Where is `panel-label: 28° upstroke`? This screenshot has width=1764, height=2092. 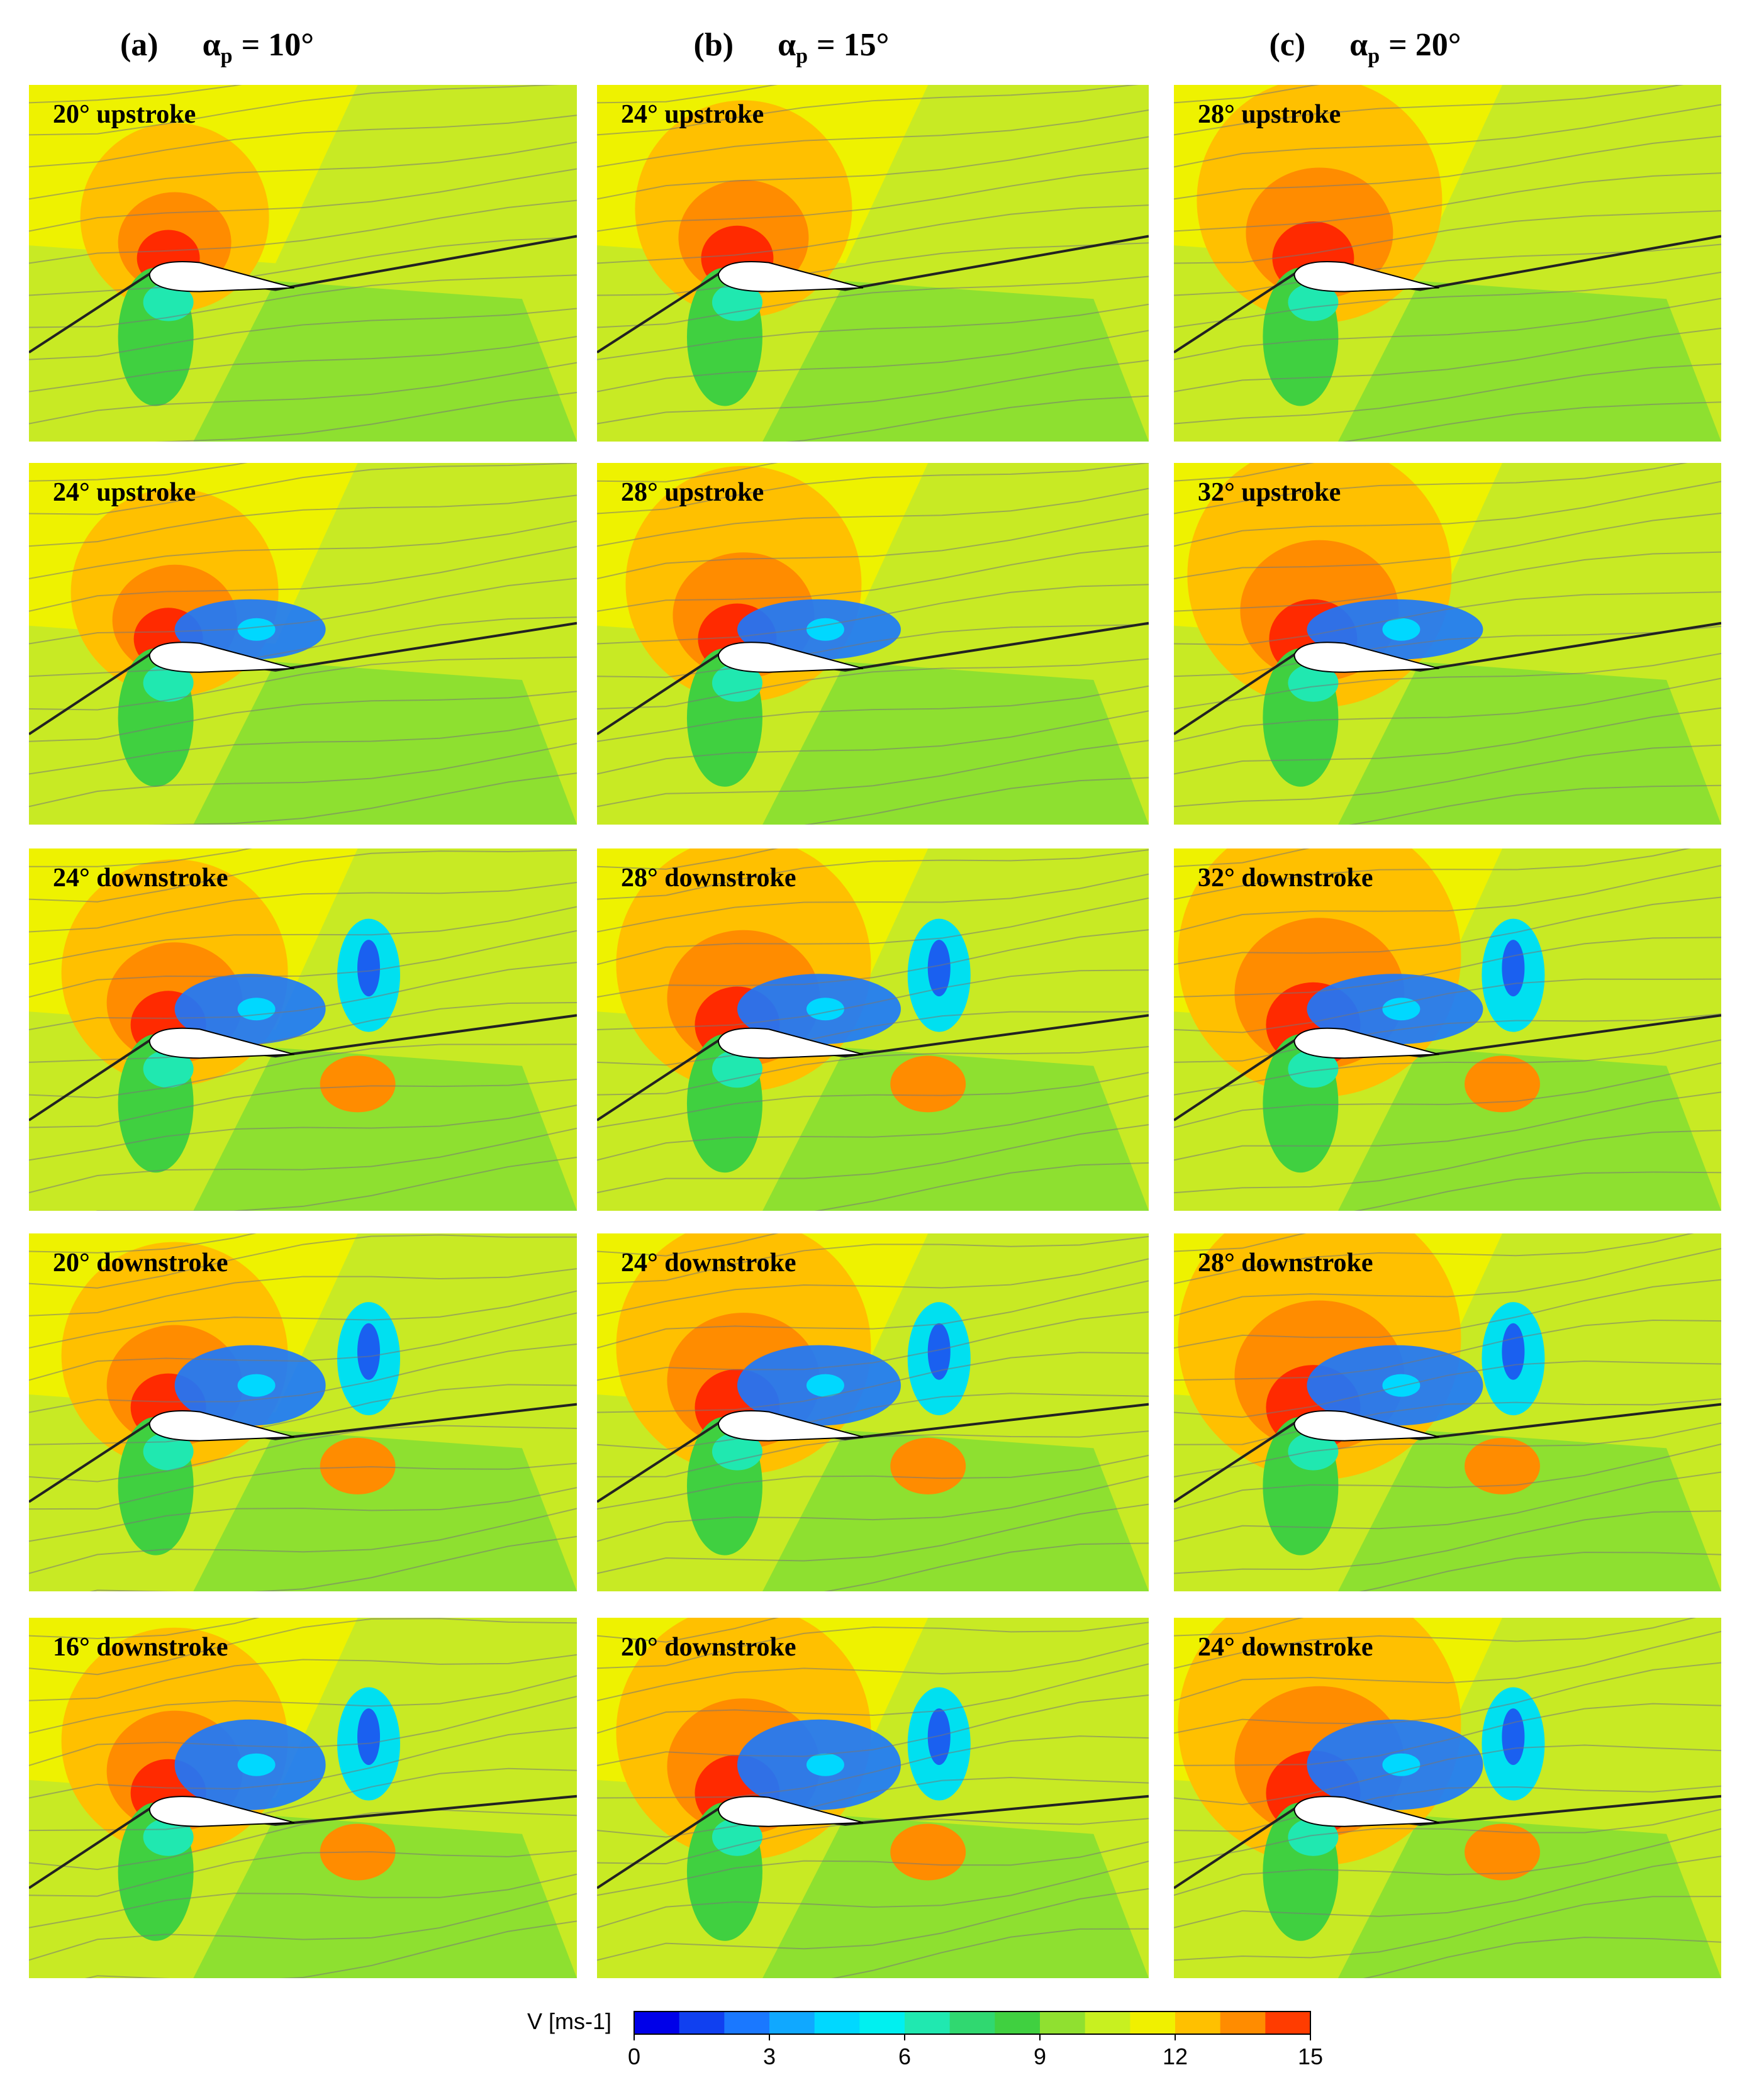
panel-label: 28° upstroke is located at coordinates (1269, 114).